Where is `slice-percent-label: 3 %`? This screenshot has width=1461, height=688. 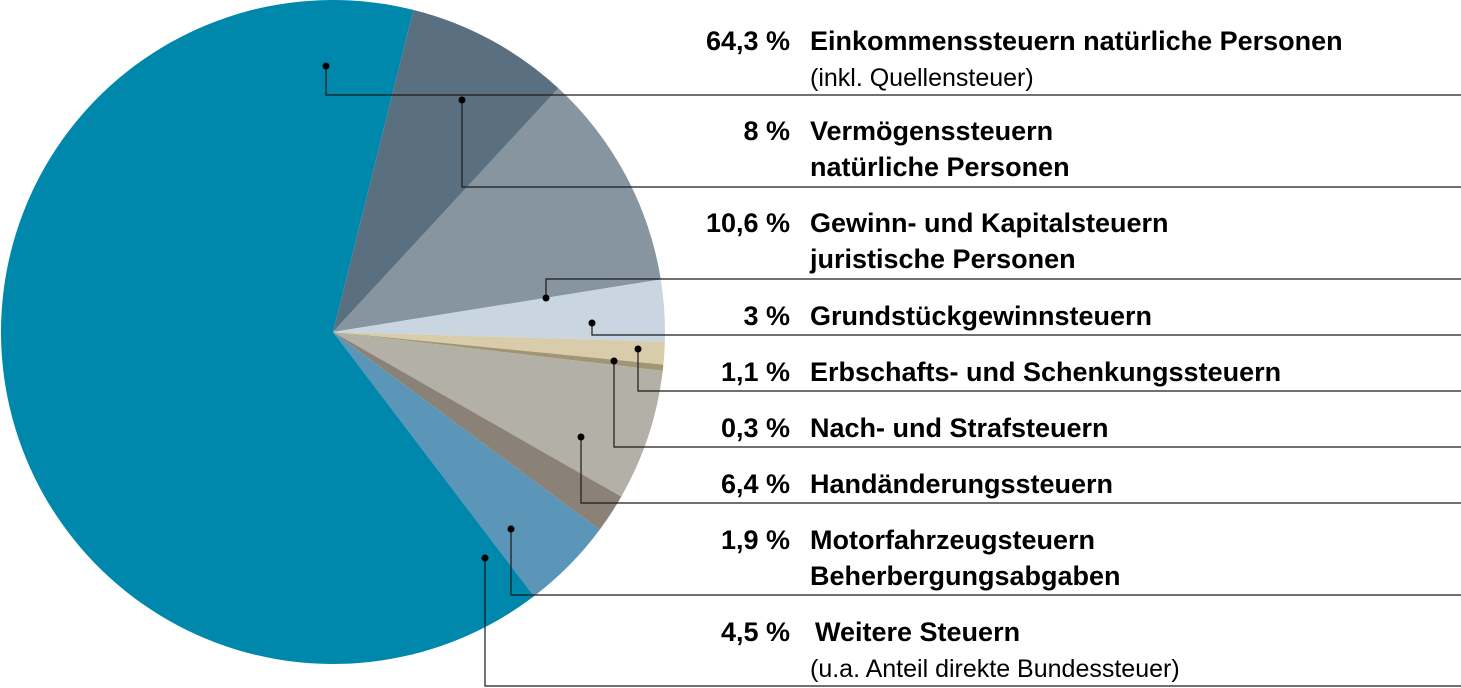 slice-percent-label: 3 % is located at coordinates (766, 316).